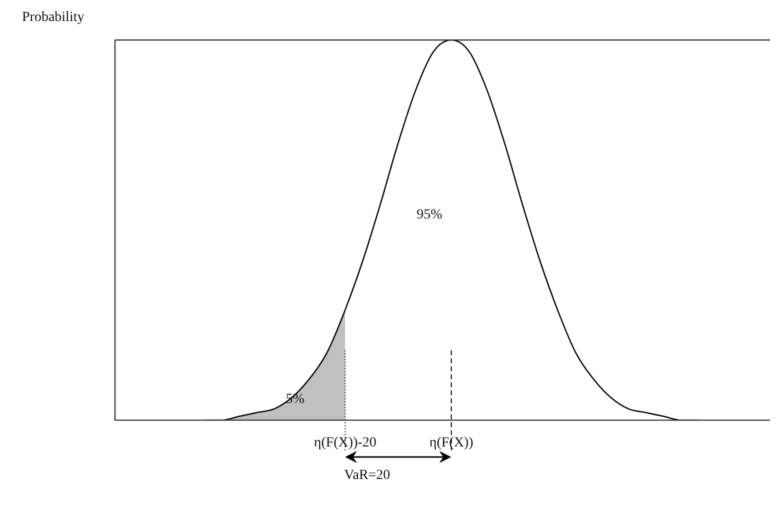 Image resolution: width=784 pixels, height=515 pixels. What do you see at coordinates (429, 215) in the screenshot?
I see `annotation: 95%` at bounding box center [429, 215].